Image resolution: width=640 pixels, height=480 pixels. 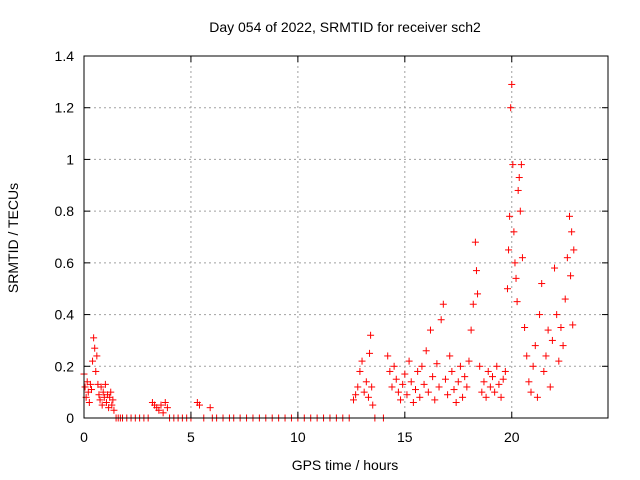 What do you see at coordinates (13, 238) in the screenshot?
I see `y-axis-title: SRMTID / TECUs` at bounding box center [13, 238].